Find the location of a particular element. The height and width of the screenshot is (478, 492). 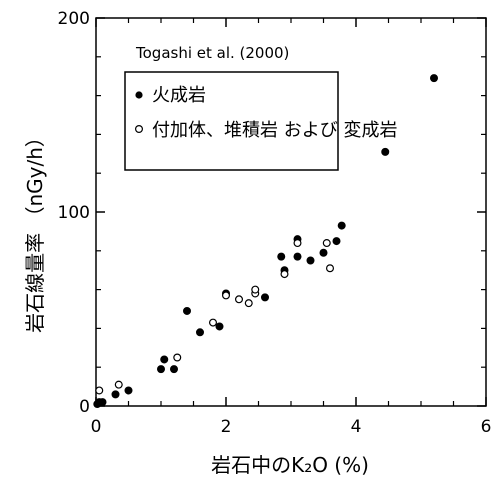

y-axis-title: 岩石線量率 （nGy/h） is located at coordinates (35, 230).